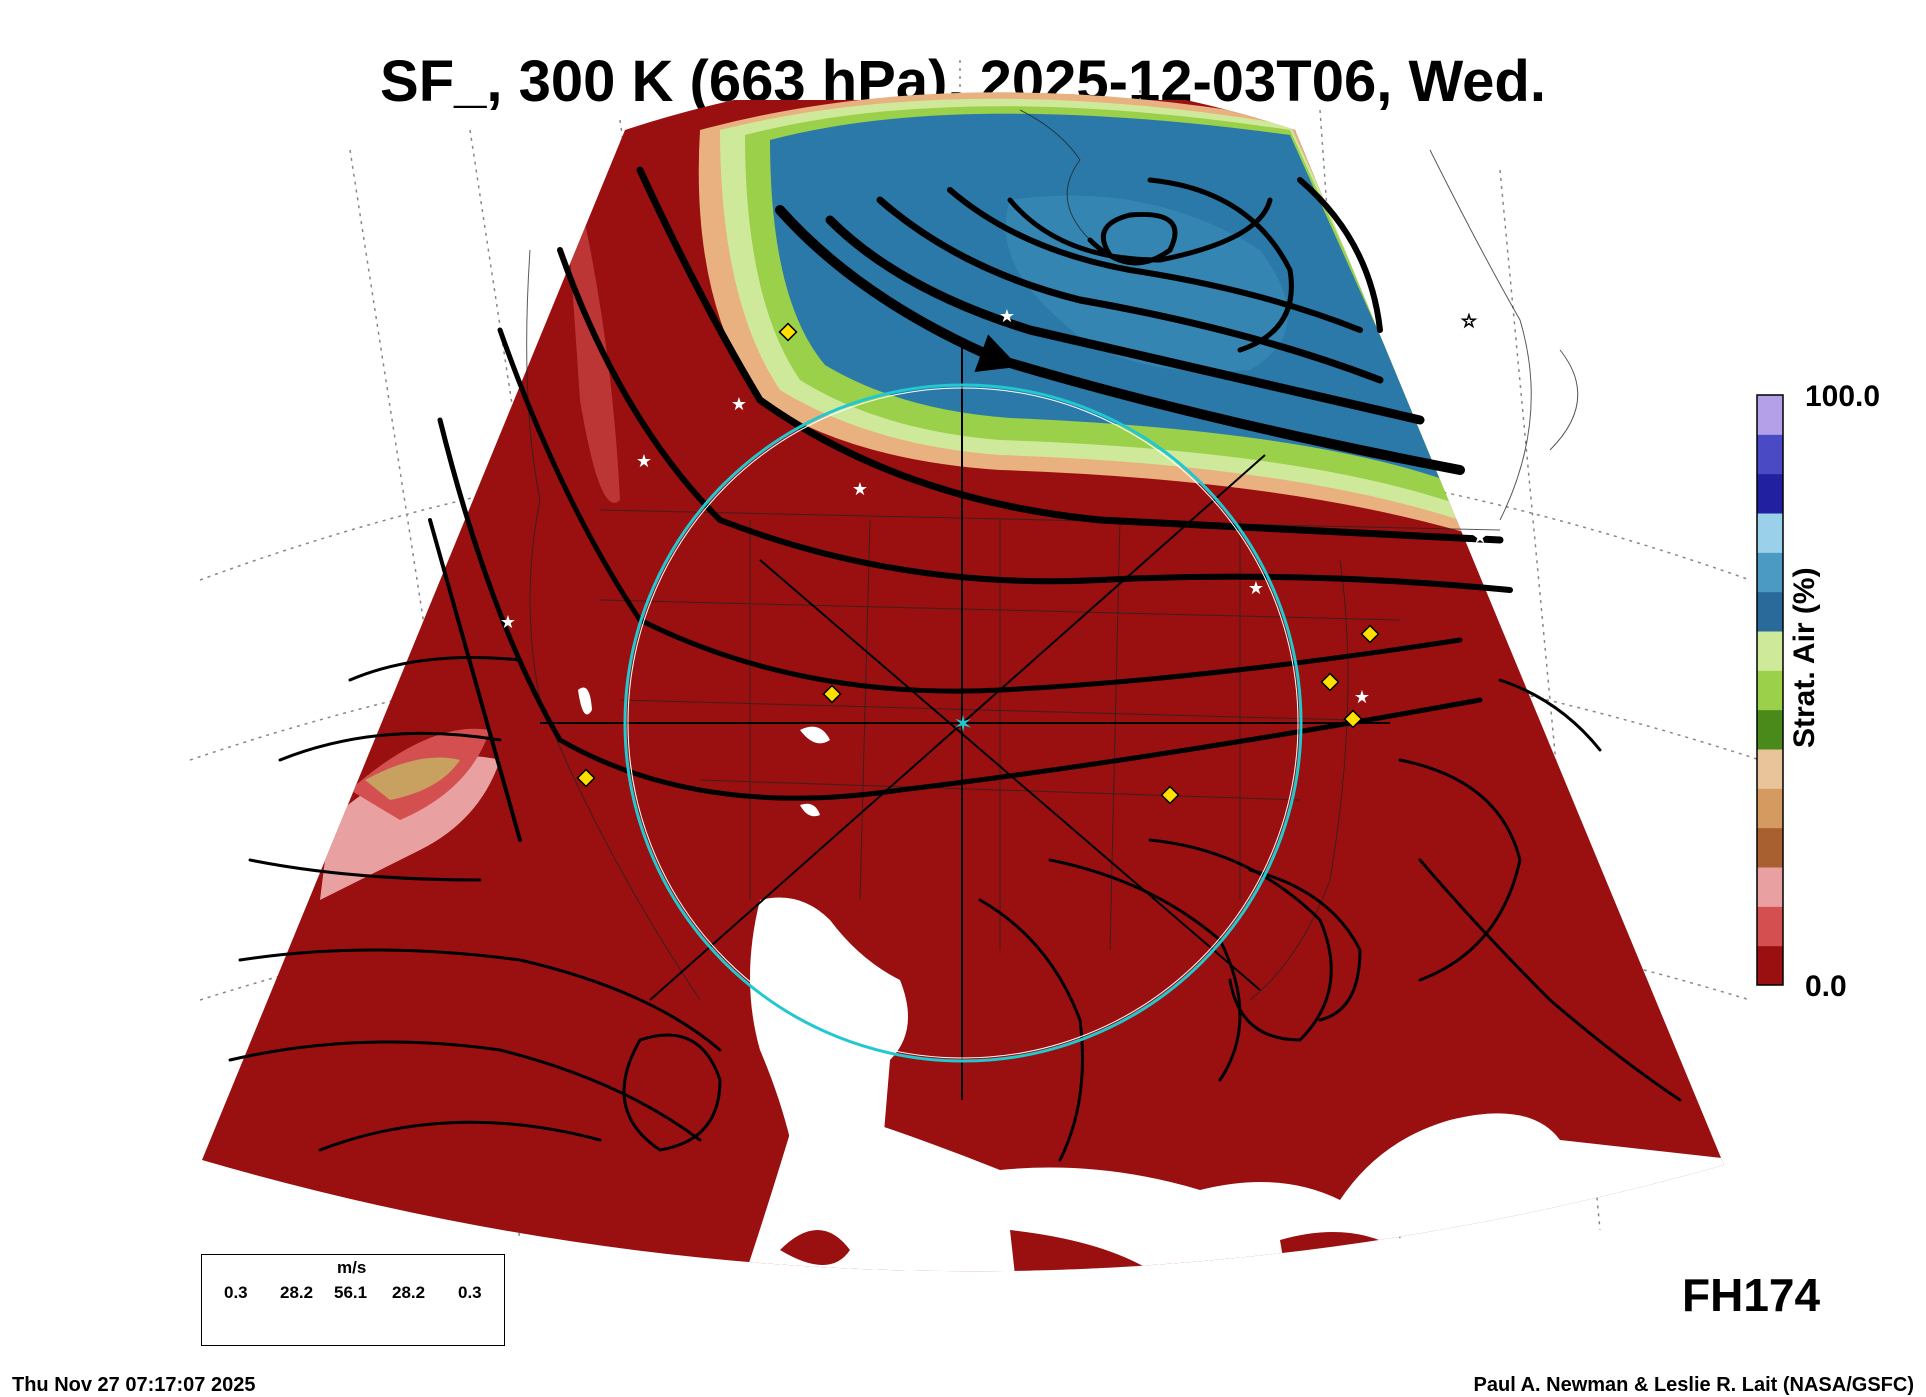  What do you see at coordinates (1804, 657) in the screenshot?
I see `colorbar-title: Strat. Air (%)` at bounding box center [1804, 657].